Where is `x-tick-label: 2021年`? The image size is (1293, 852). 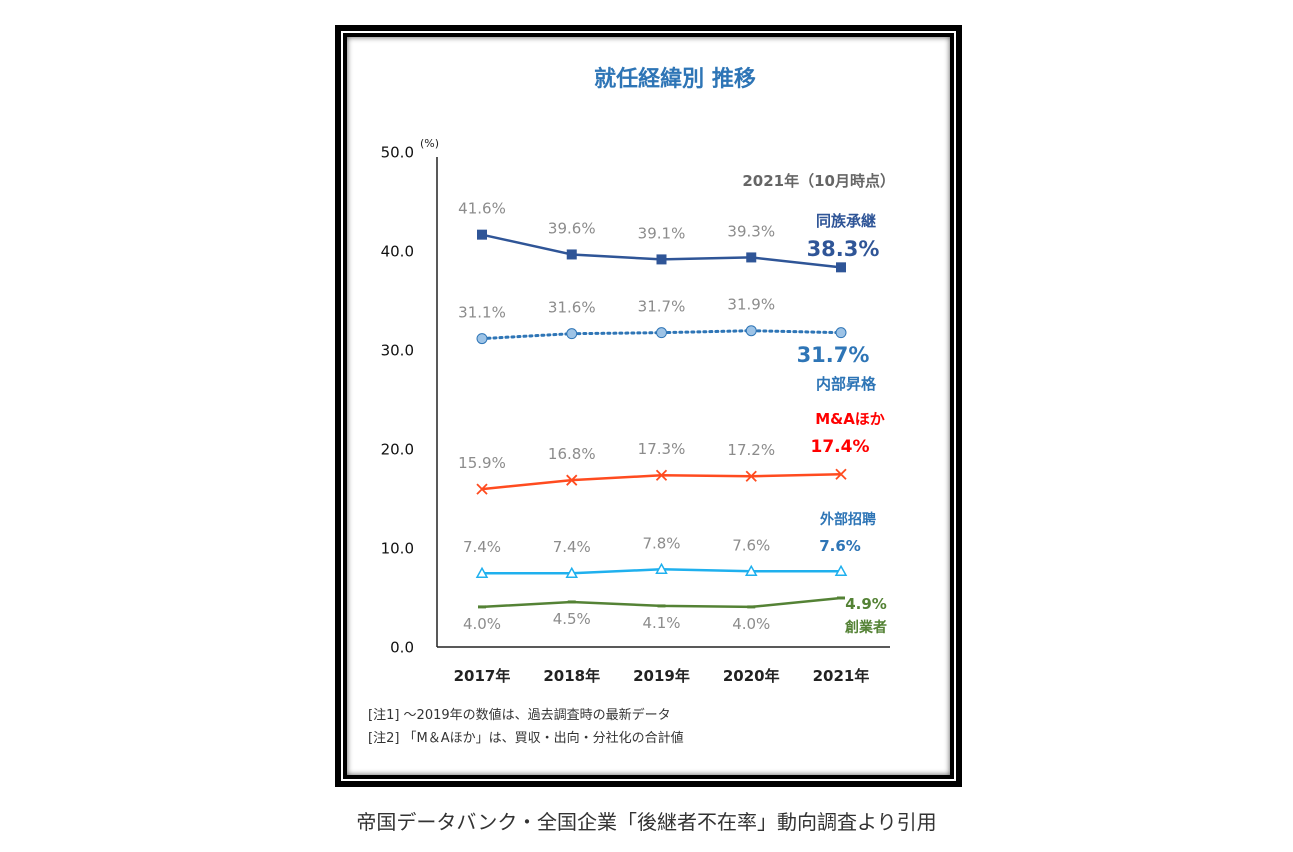 x-tick-label: 2021年 is located at coordinates (841, 676).